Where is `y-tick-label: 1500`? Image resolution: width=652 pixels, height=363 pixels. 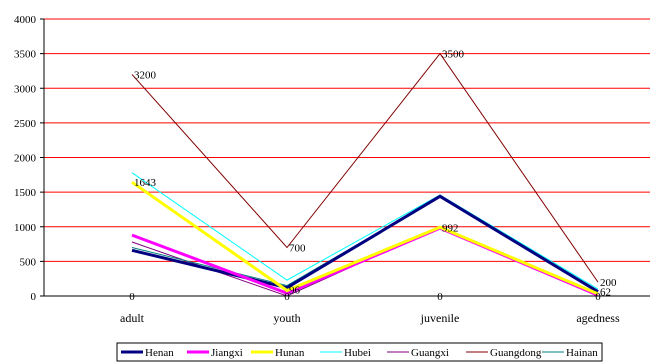
y-tick-label: 1500 is located at coordinates (25, 193).